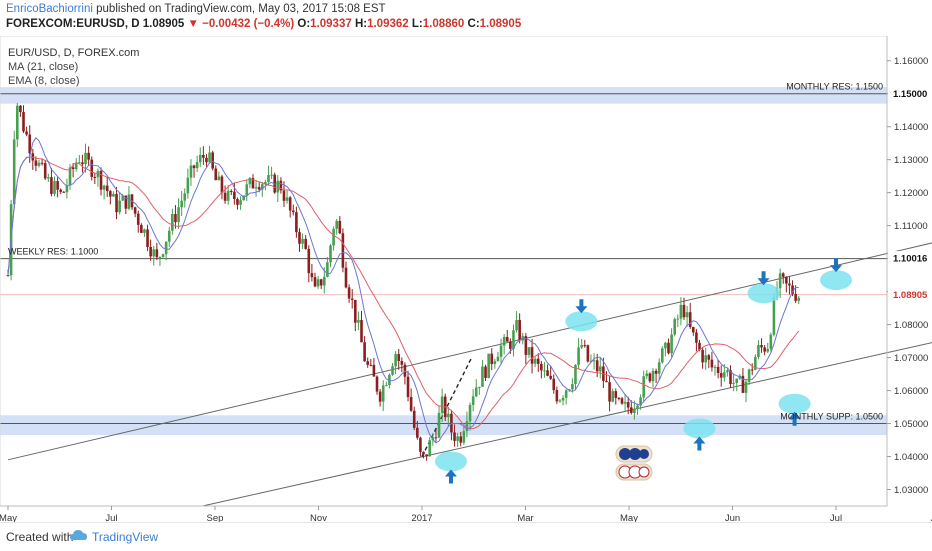 The image size is (932, 551). I want to click on tradingview-link: TradingView, so click(125, 537).